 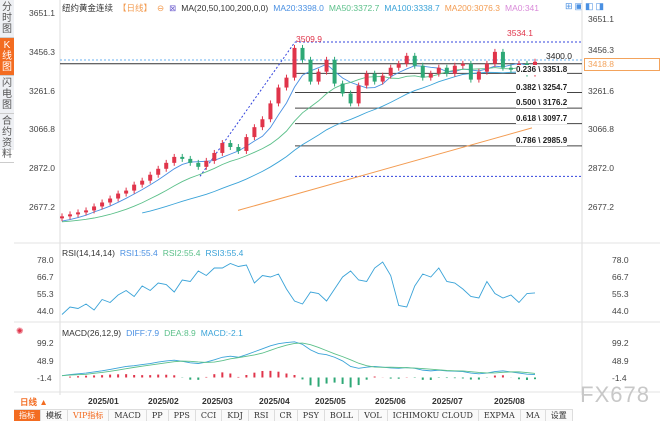 I want to click on rsi-axis-0: 78.0, so click(x=45, y=260).